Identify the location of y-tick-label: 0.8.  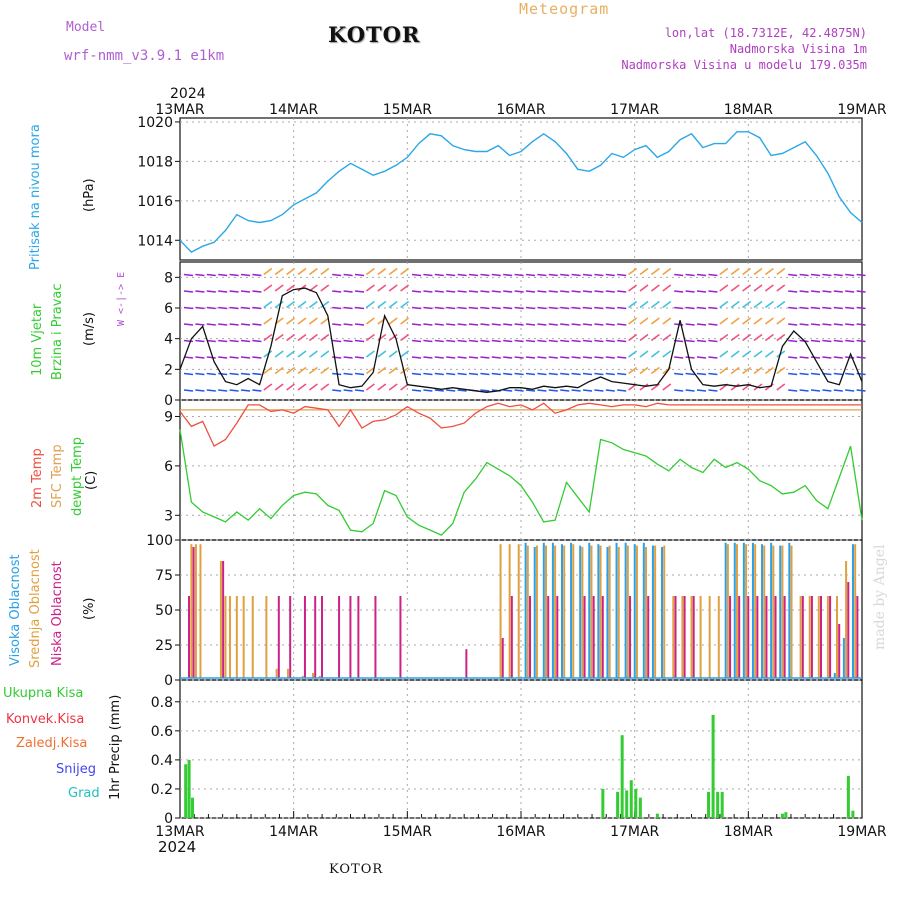
(162, 703).